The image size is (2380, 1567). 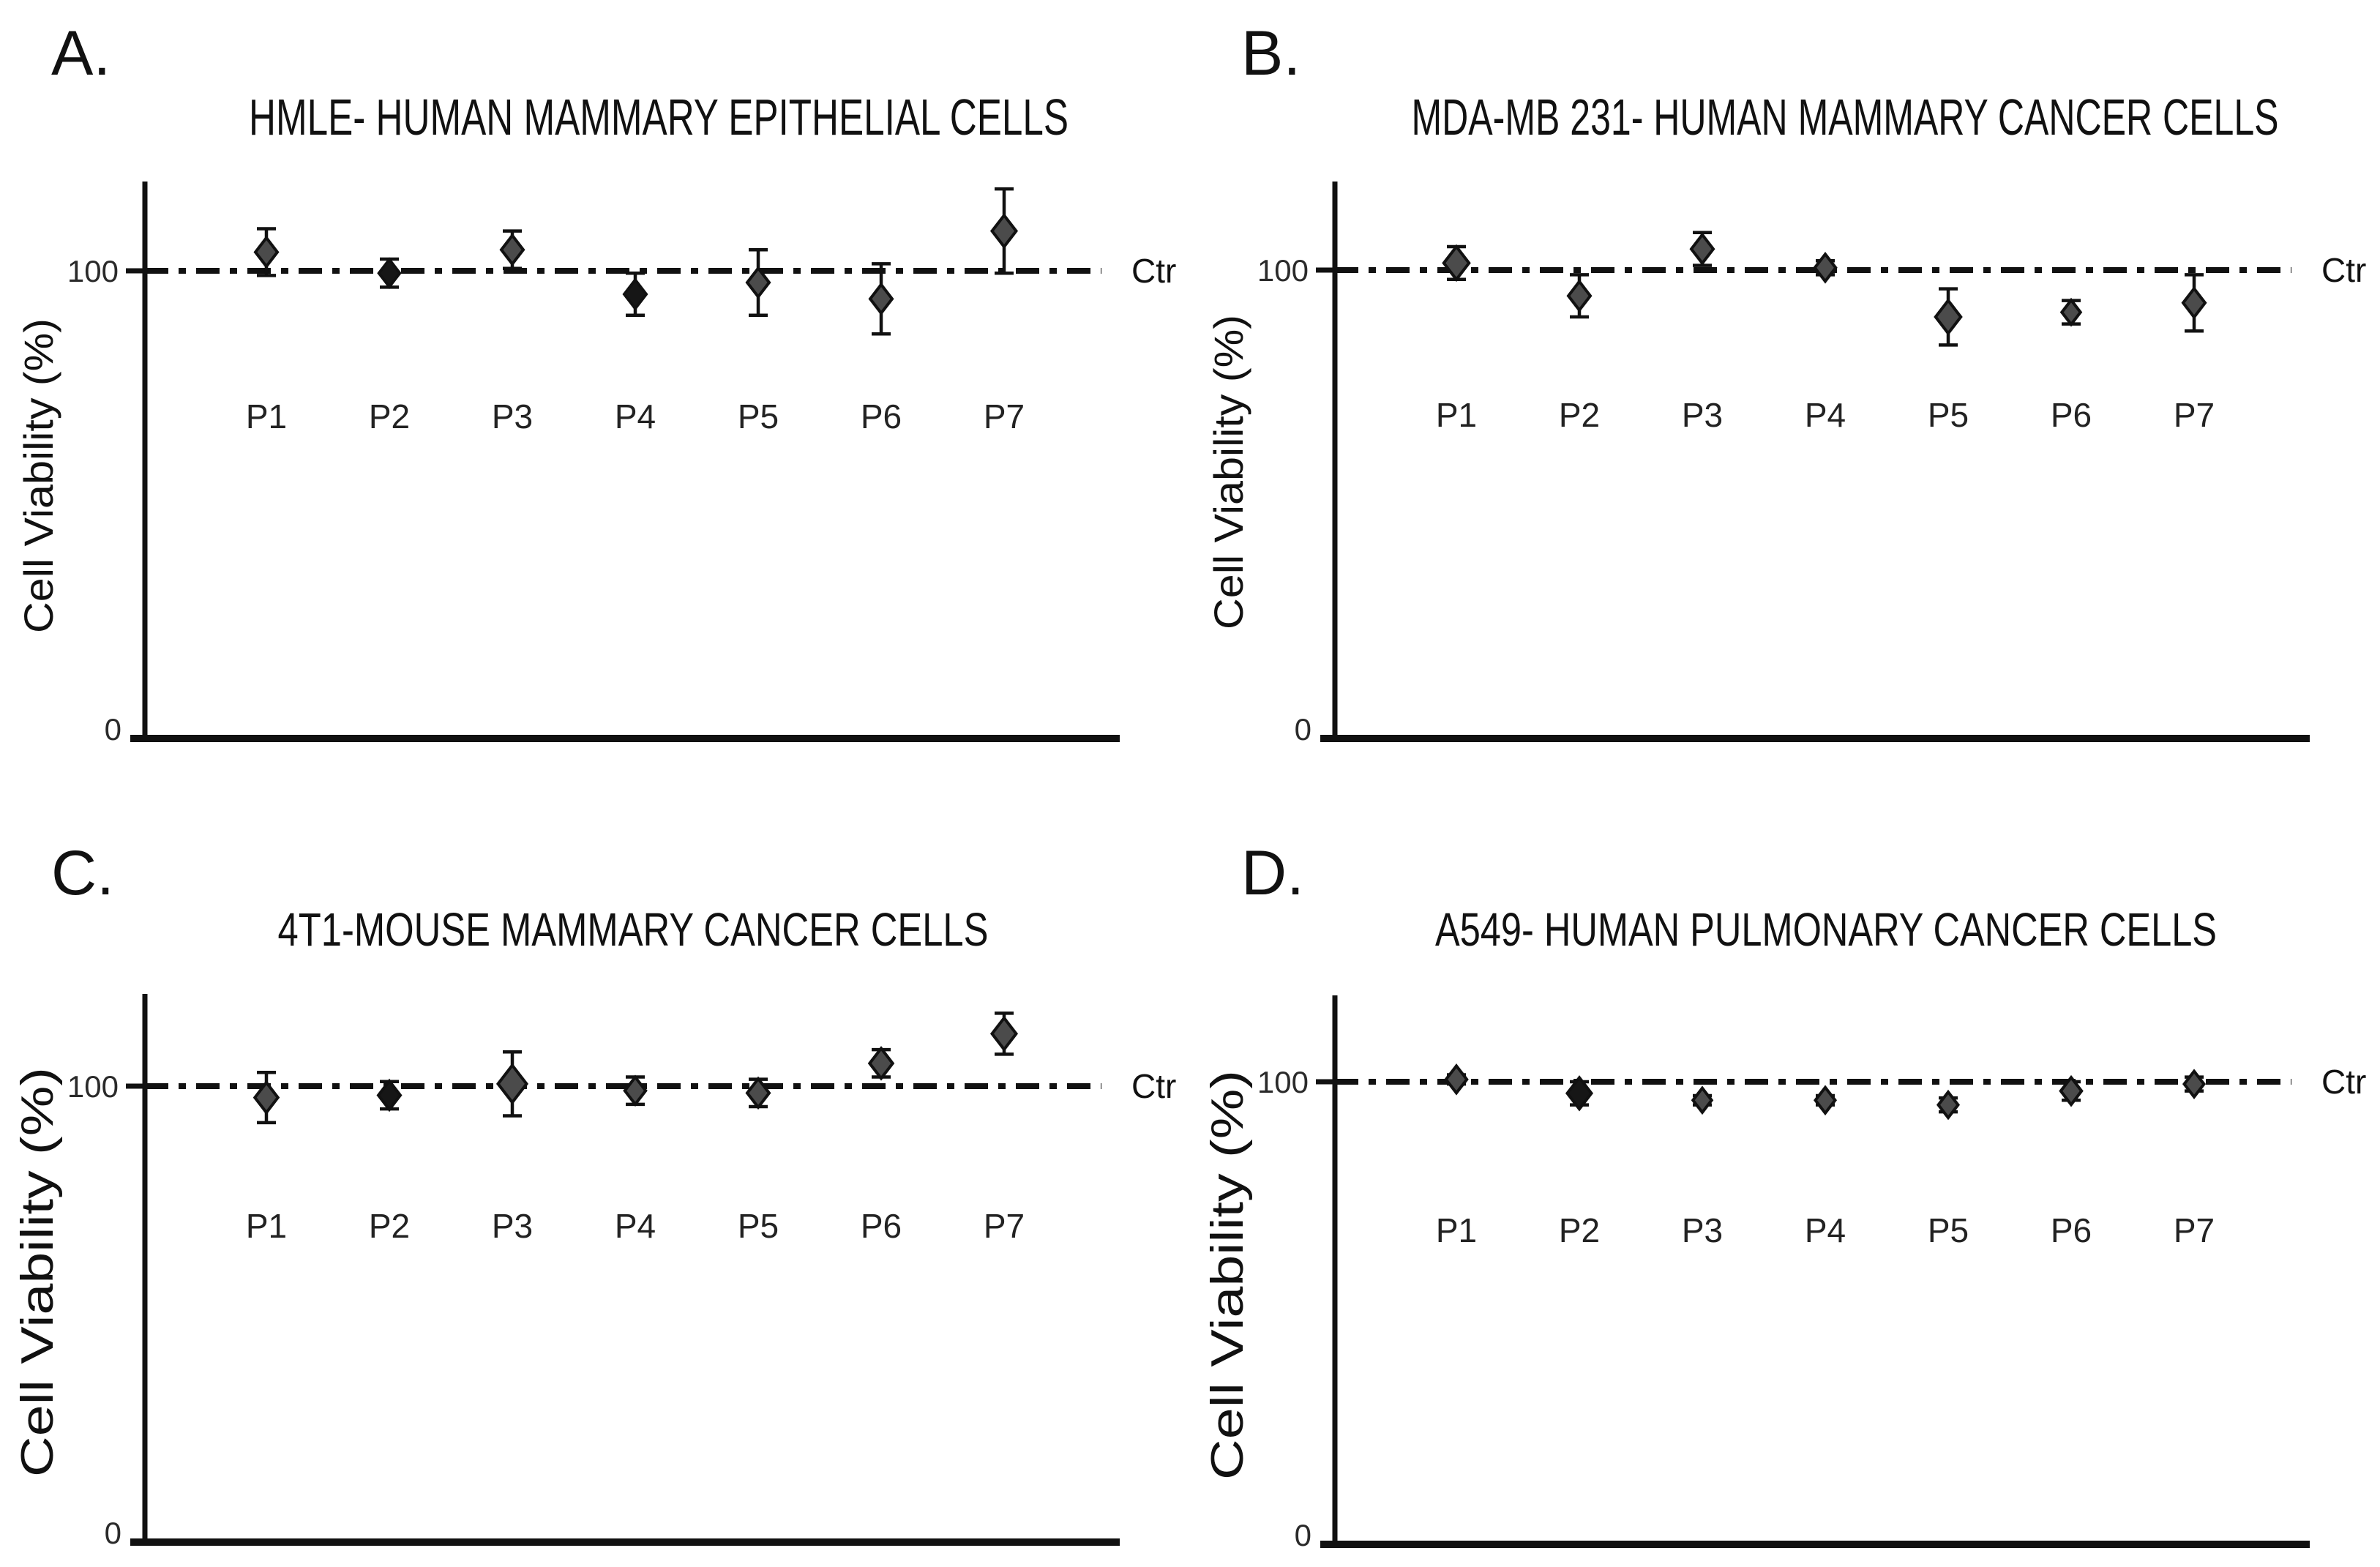 I want to click on panel-letter: A., so click(x=81, y=53).